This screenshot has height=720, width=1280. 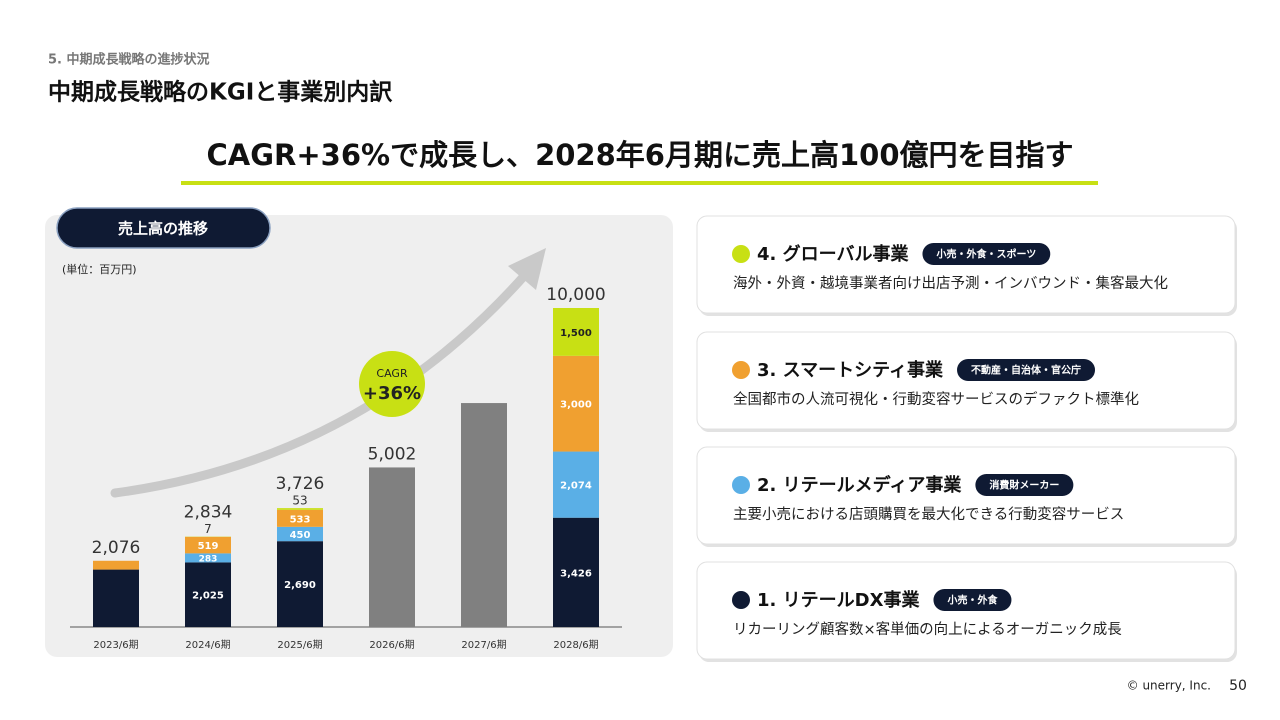 What do you see at coordinates (116, 548) in the screenshot?
I see `total-label: 2,076` at bounding box center [116, 548].